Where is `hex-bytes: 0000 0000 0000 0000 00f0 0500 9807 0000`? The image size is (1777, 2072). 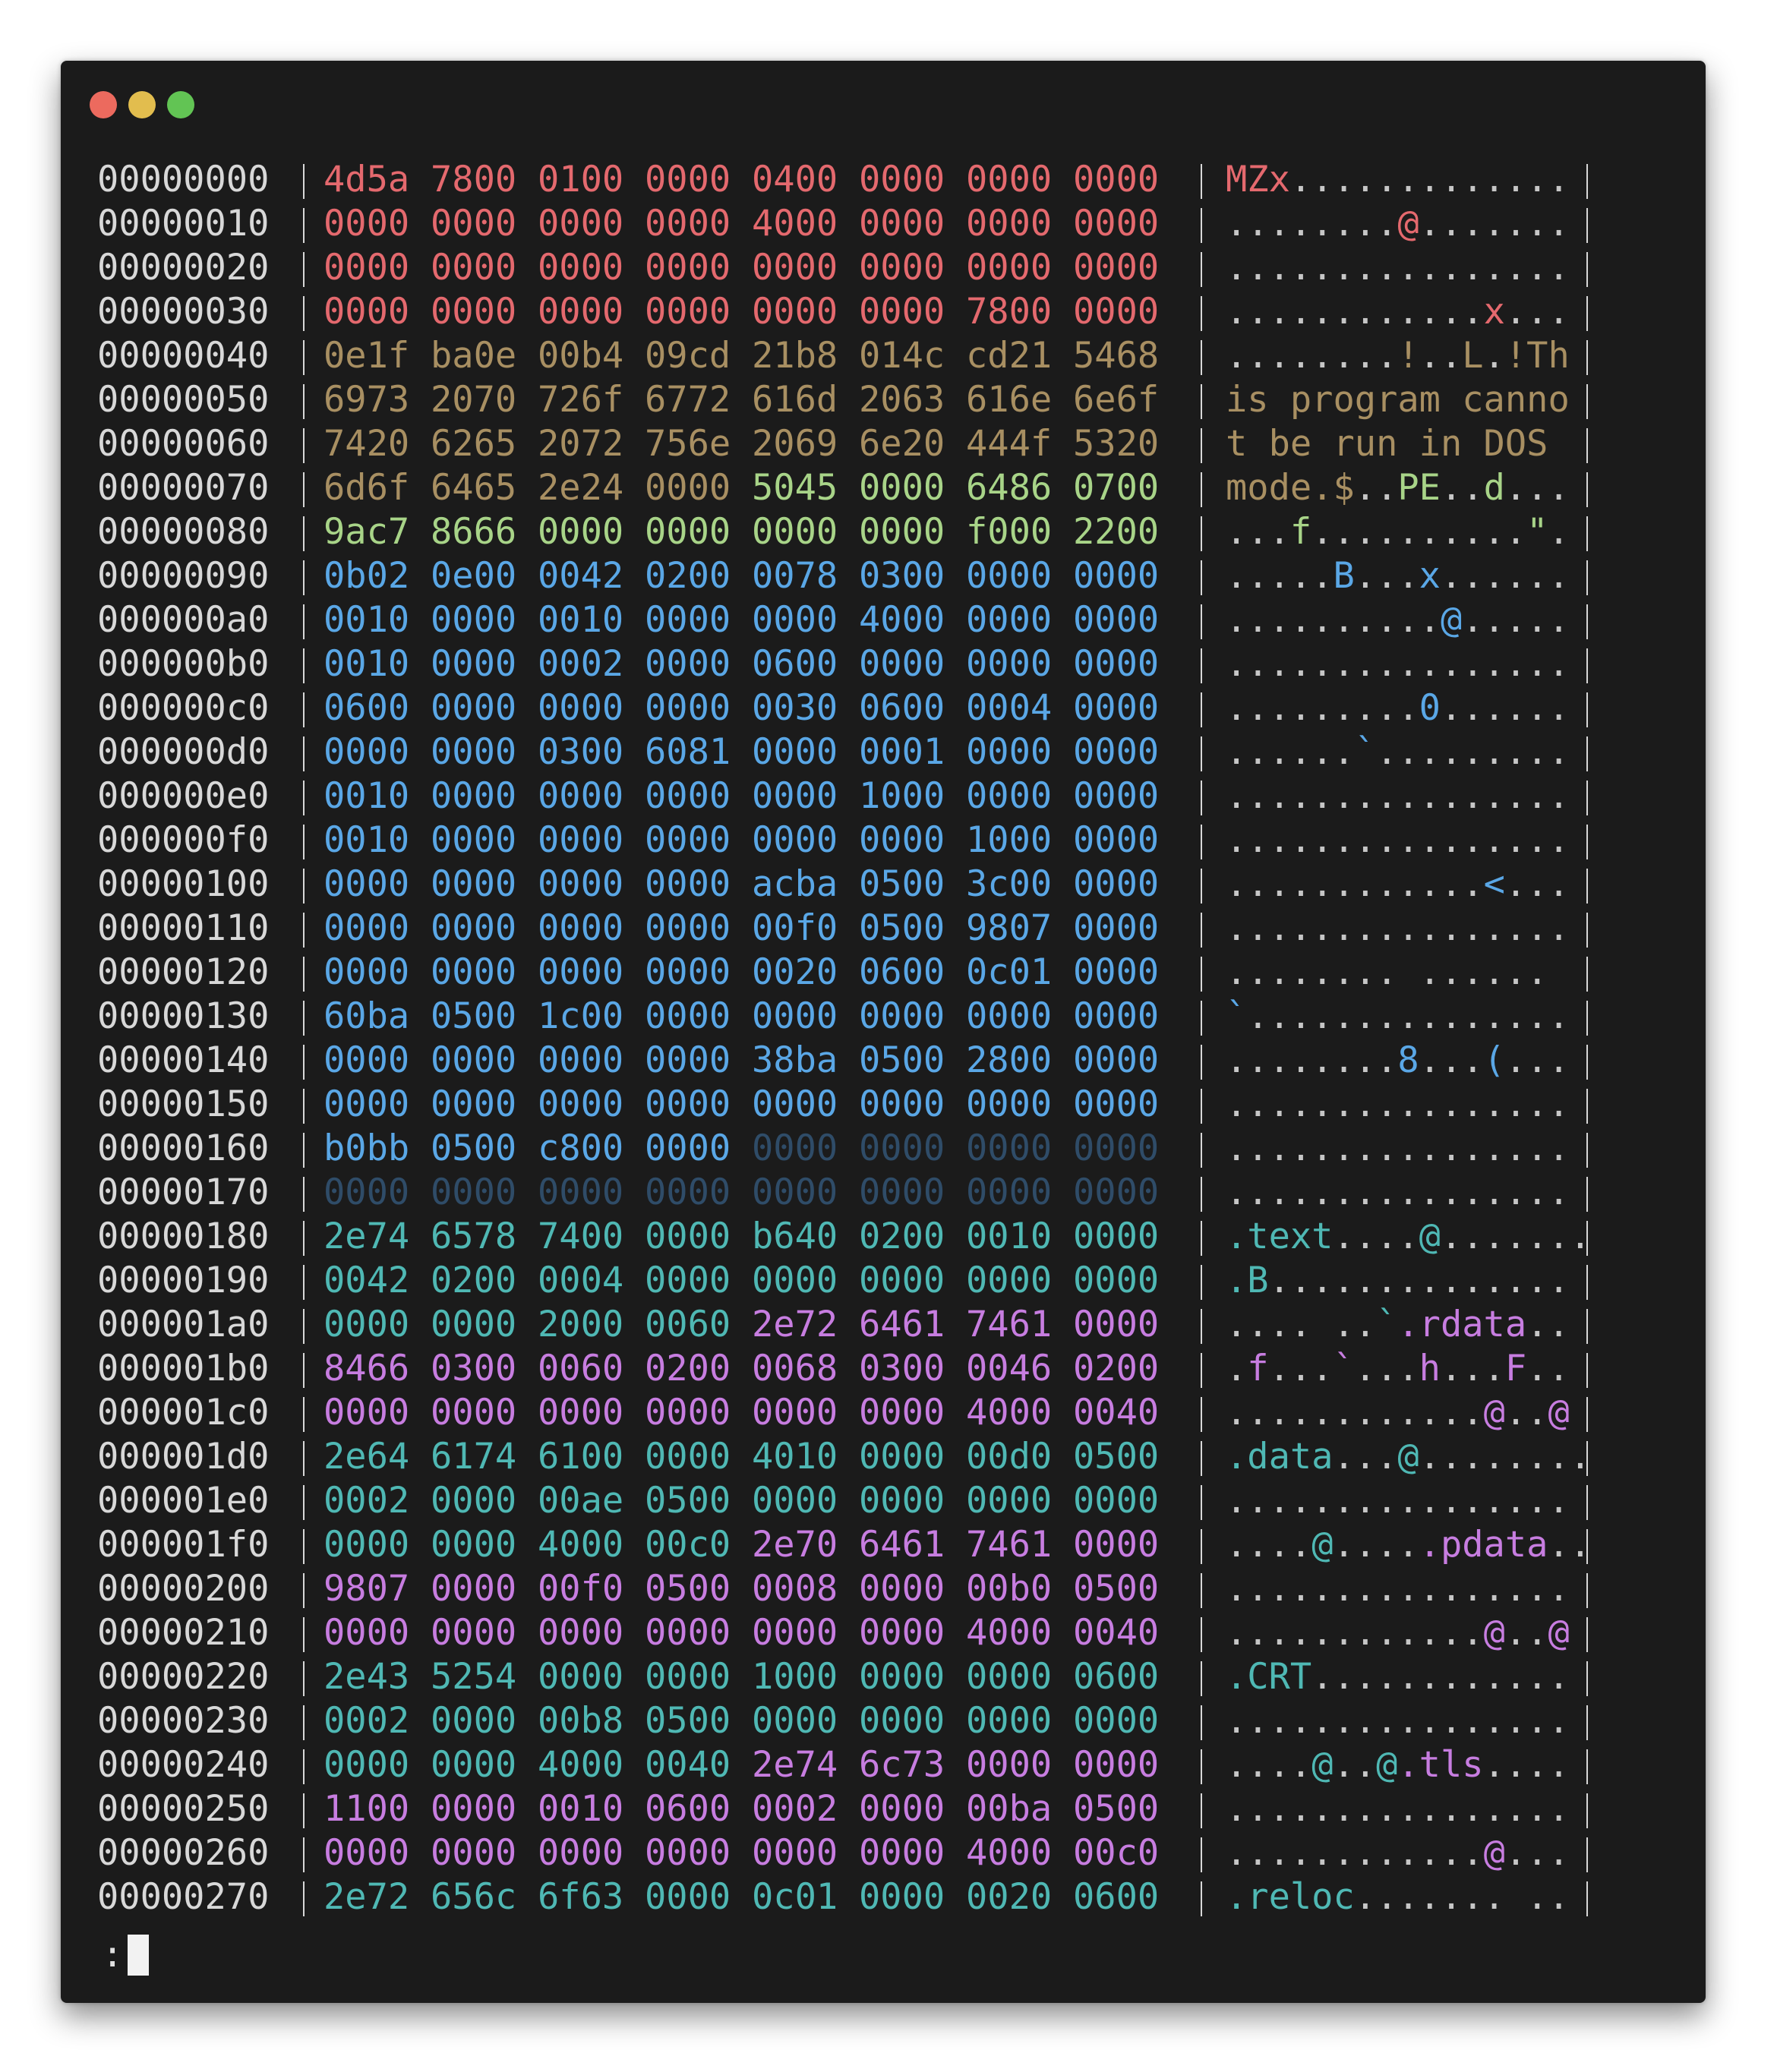
hex-bytes: 0000 0000 0000 0000 00f0 0500 9807 0000 is located at coordinates (752, 929).